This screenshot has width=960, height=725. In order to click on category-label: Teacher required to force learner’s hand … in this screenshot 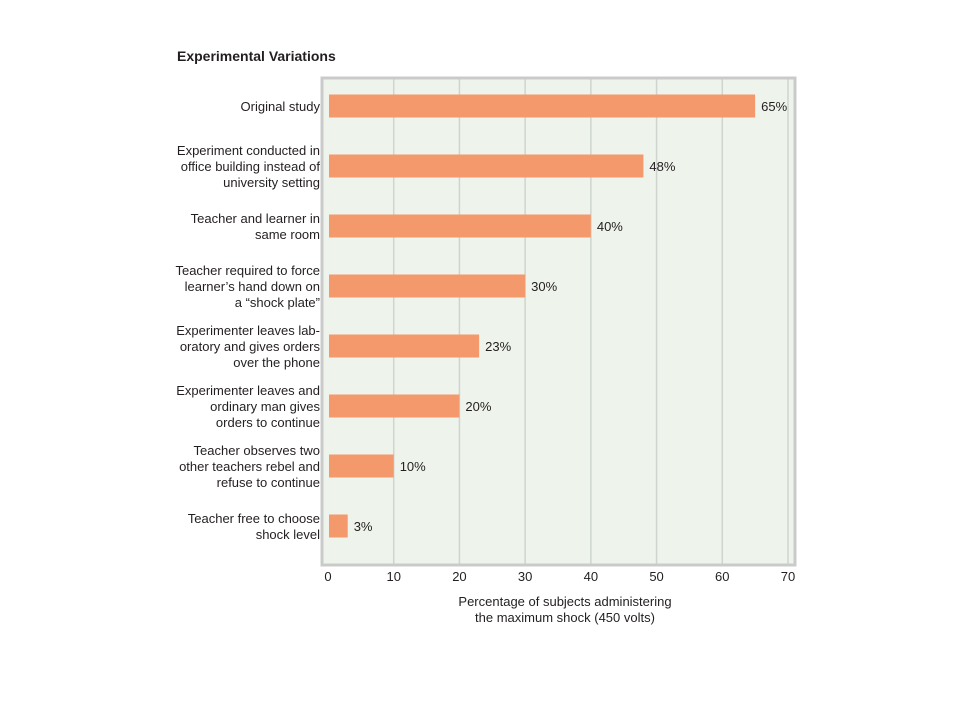, I will do `click(247, 286)`.